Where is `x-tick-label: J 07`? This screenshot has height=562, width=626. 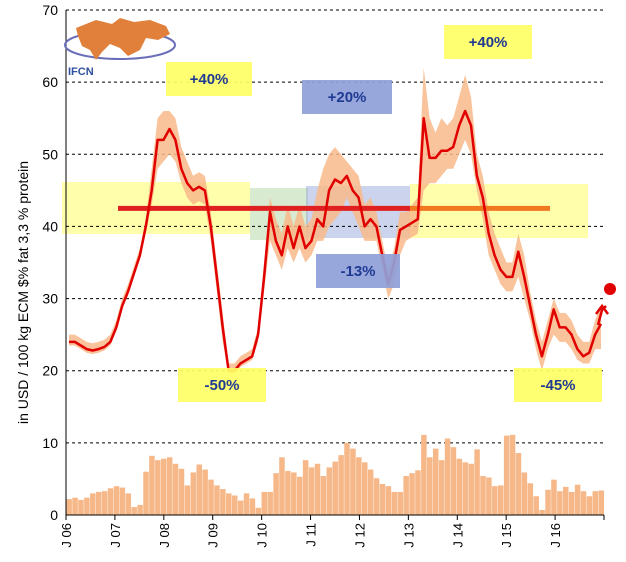 x-tick-label: J 07 is located at coordinates (115, 535).